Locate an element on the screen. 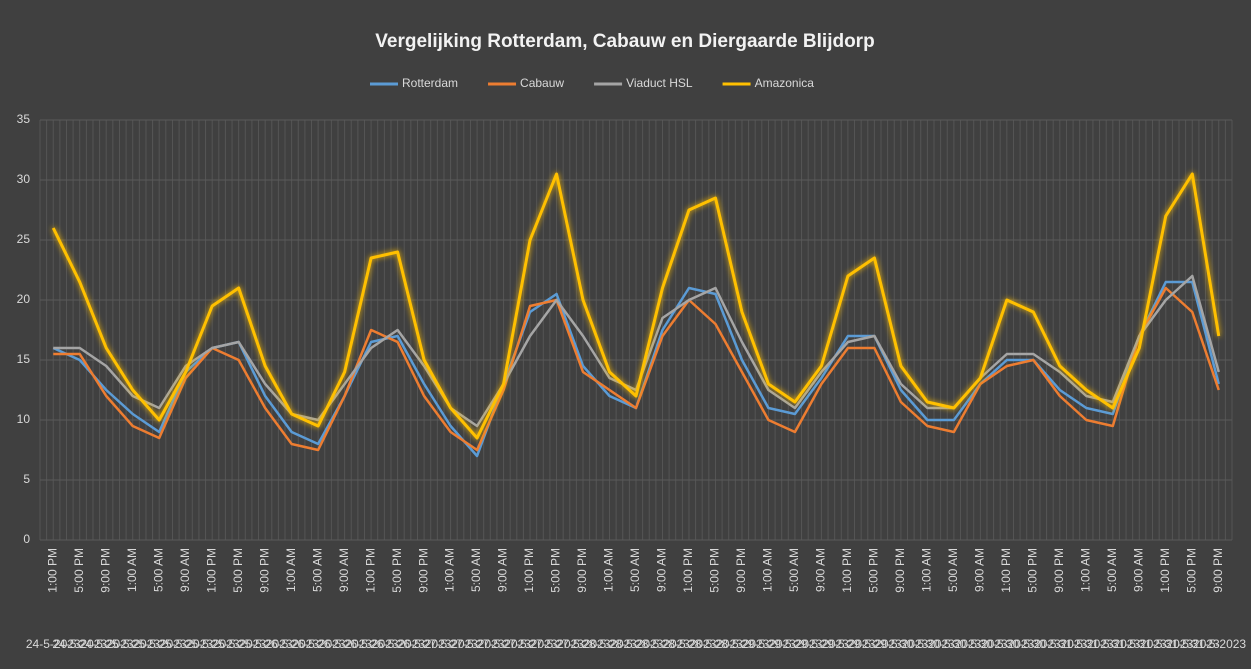 The width and height of the screenshot is (1251, 669). y-tick-label: 30 is located at coordinates (24, 179).